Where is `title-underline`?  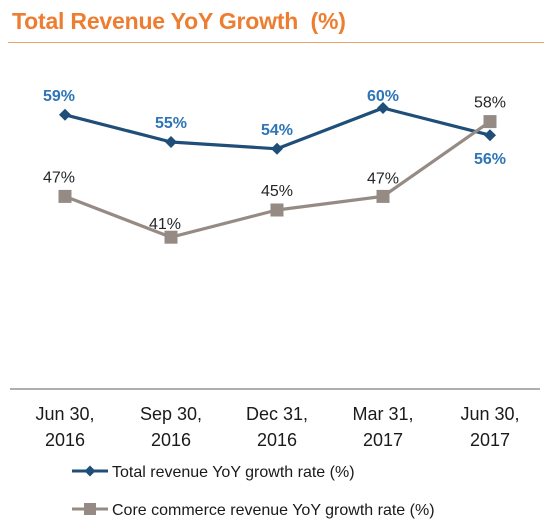 title-underline is located at coordinates (276, 42).